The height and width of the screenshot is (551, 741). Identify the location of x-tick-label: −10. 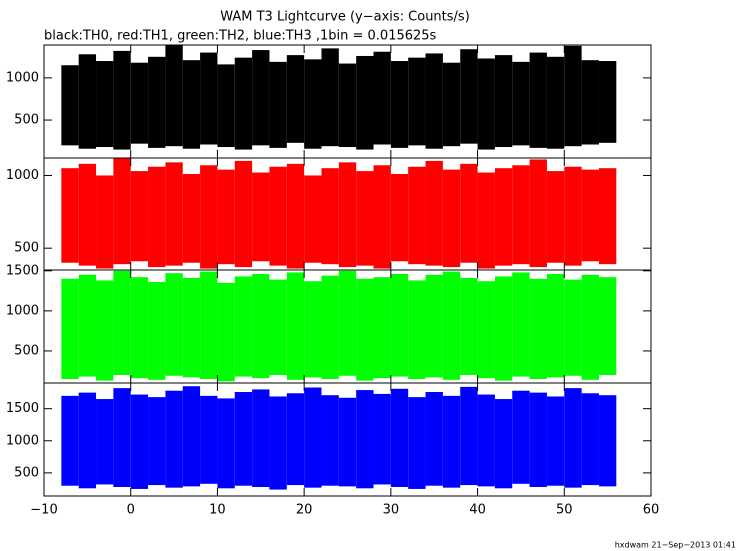
(43, 510).